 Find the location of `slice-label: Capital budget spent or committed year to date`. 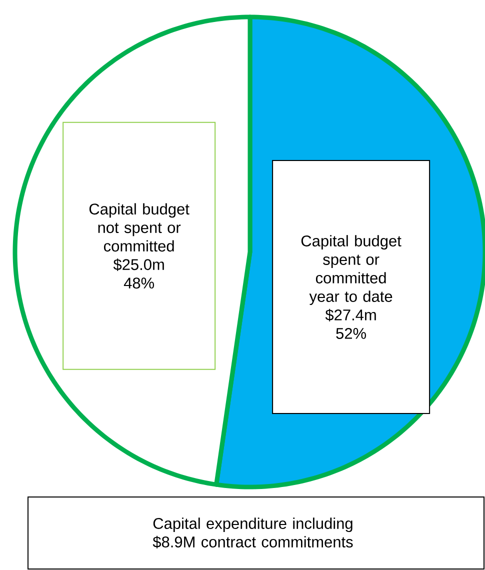

slice-label: Capital budget spent or committed year to date is located at coordinates (351, 270).